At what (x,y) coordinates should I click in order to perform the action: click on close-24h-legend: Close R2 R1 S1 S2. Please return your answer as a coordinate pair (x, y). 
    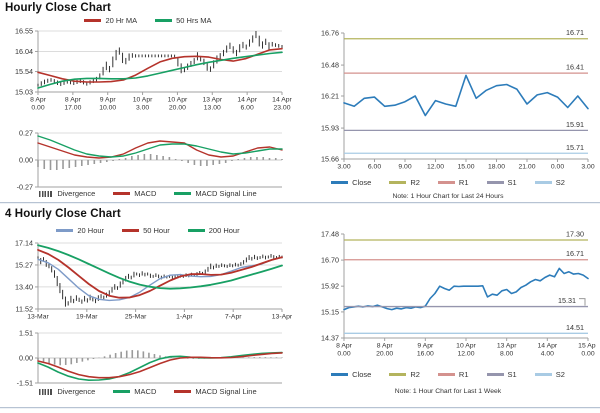
    Looking at the image, I should click on (448, 182).